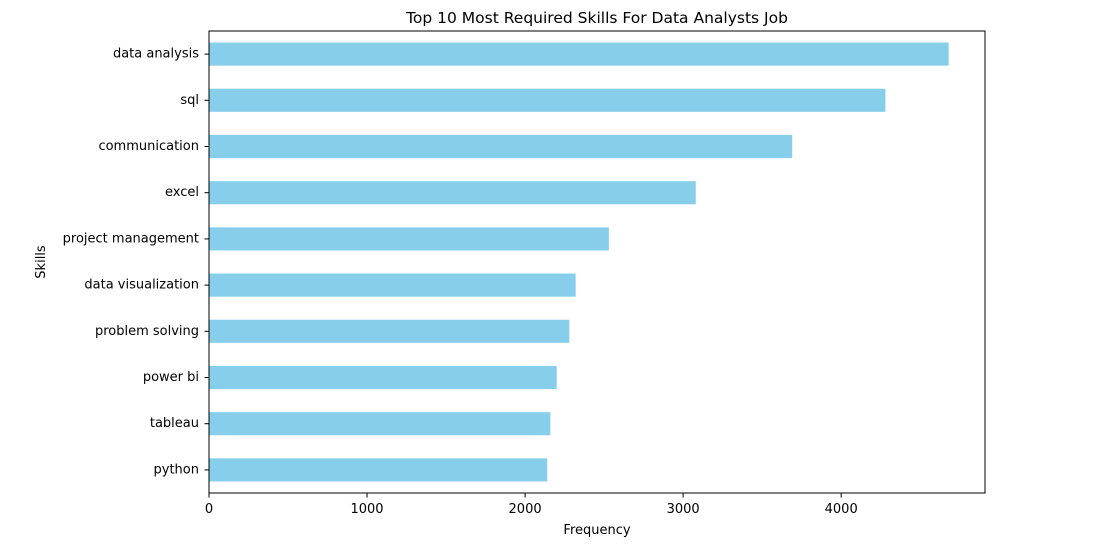 This screenshot has height=546, width=1093. I want to click on y-tick-label: problem solving, so click(147, 331).